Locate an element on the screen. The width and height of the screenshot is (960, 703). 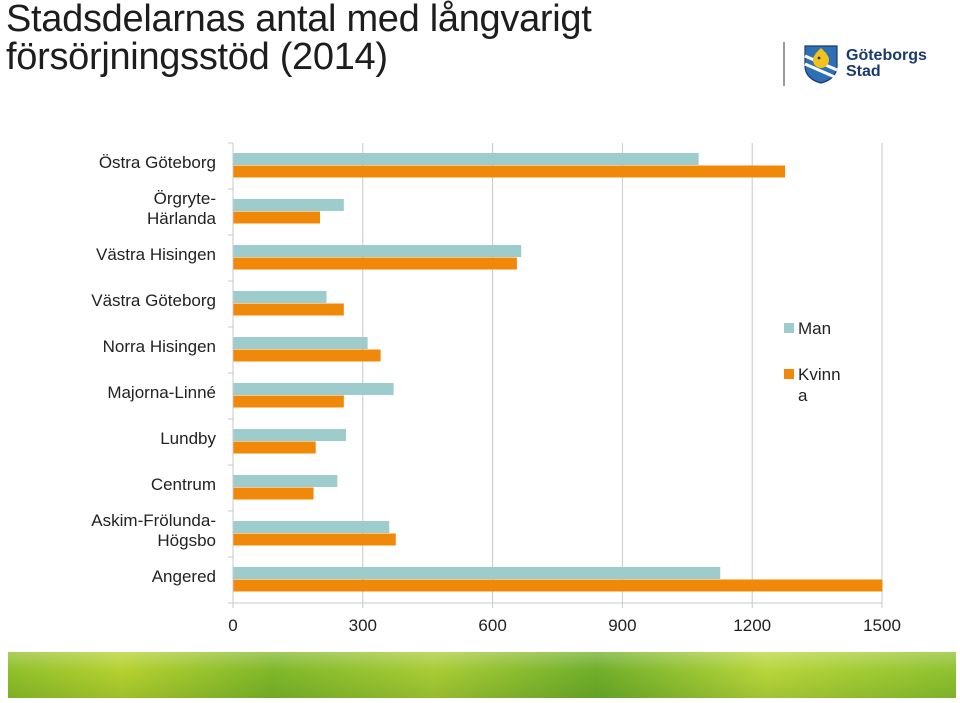
x-tick-label-1500: 1500 is located at coordinates (882, 625).